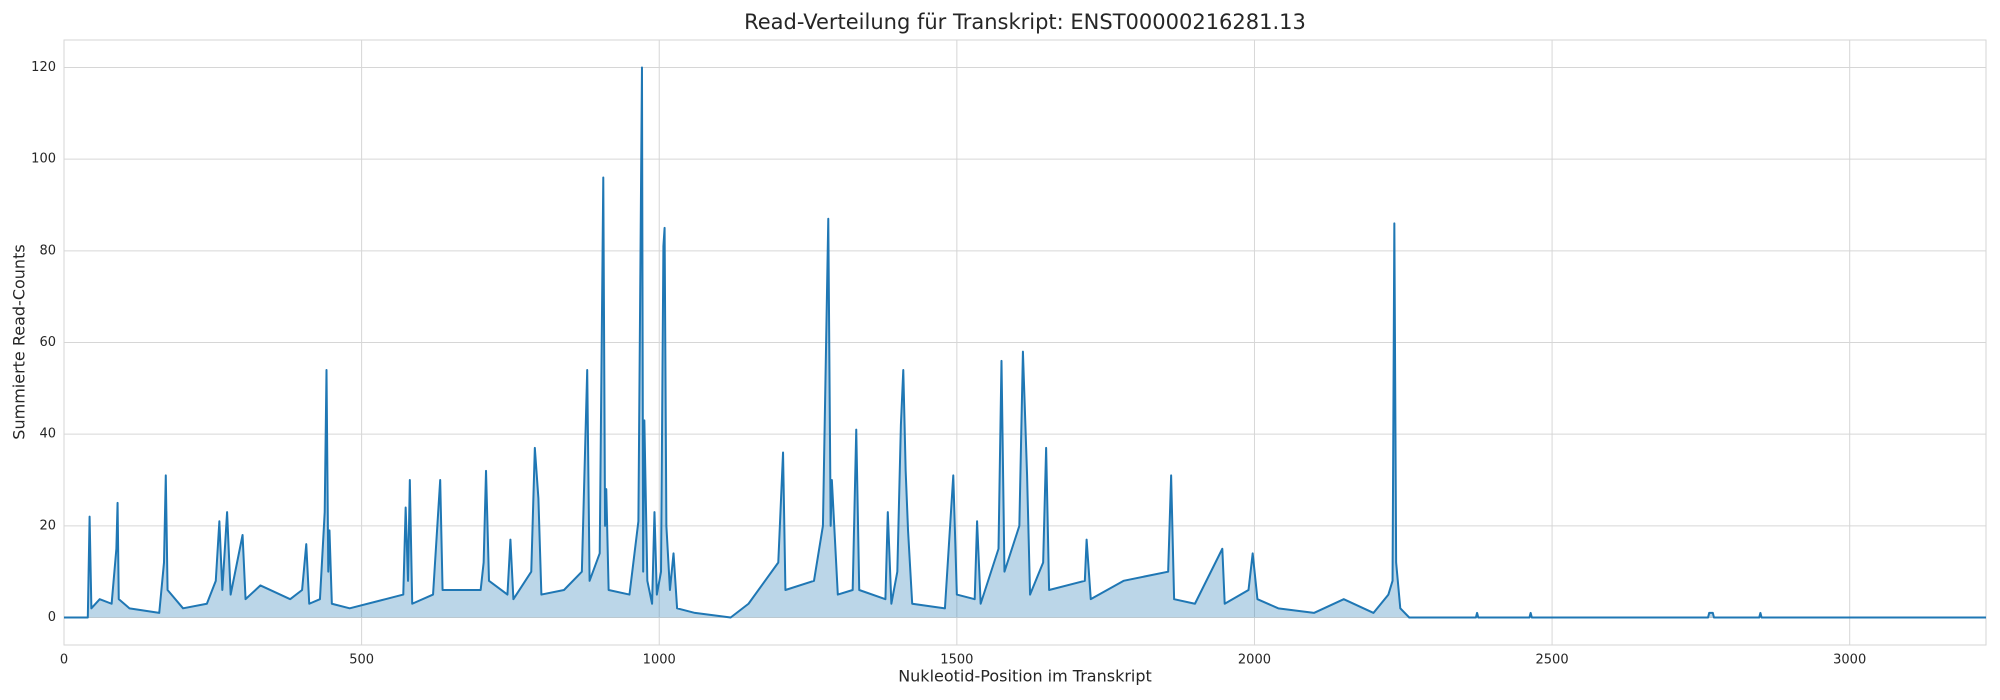 Image resolution: width=2000 pixels, height=700 pixels. Describe the element at coordinates (47, 434) in the screenshot. I see `y-tick-label: 40` at that location.